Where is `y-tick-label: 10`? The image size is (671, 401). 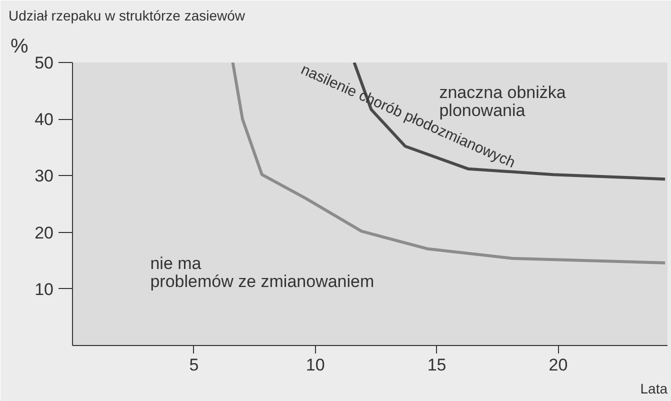
y-tick-label: 10 is located at coordinates (44, 289).